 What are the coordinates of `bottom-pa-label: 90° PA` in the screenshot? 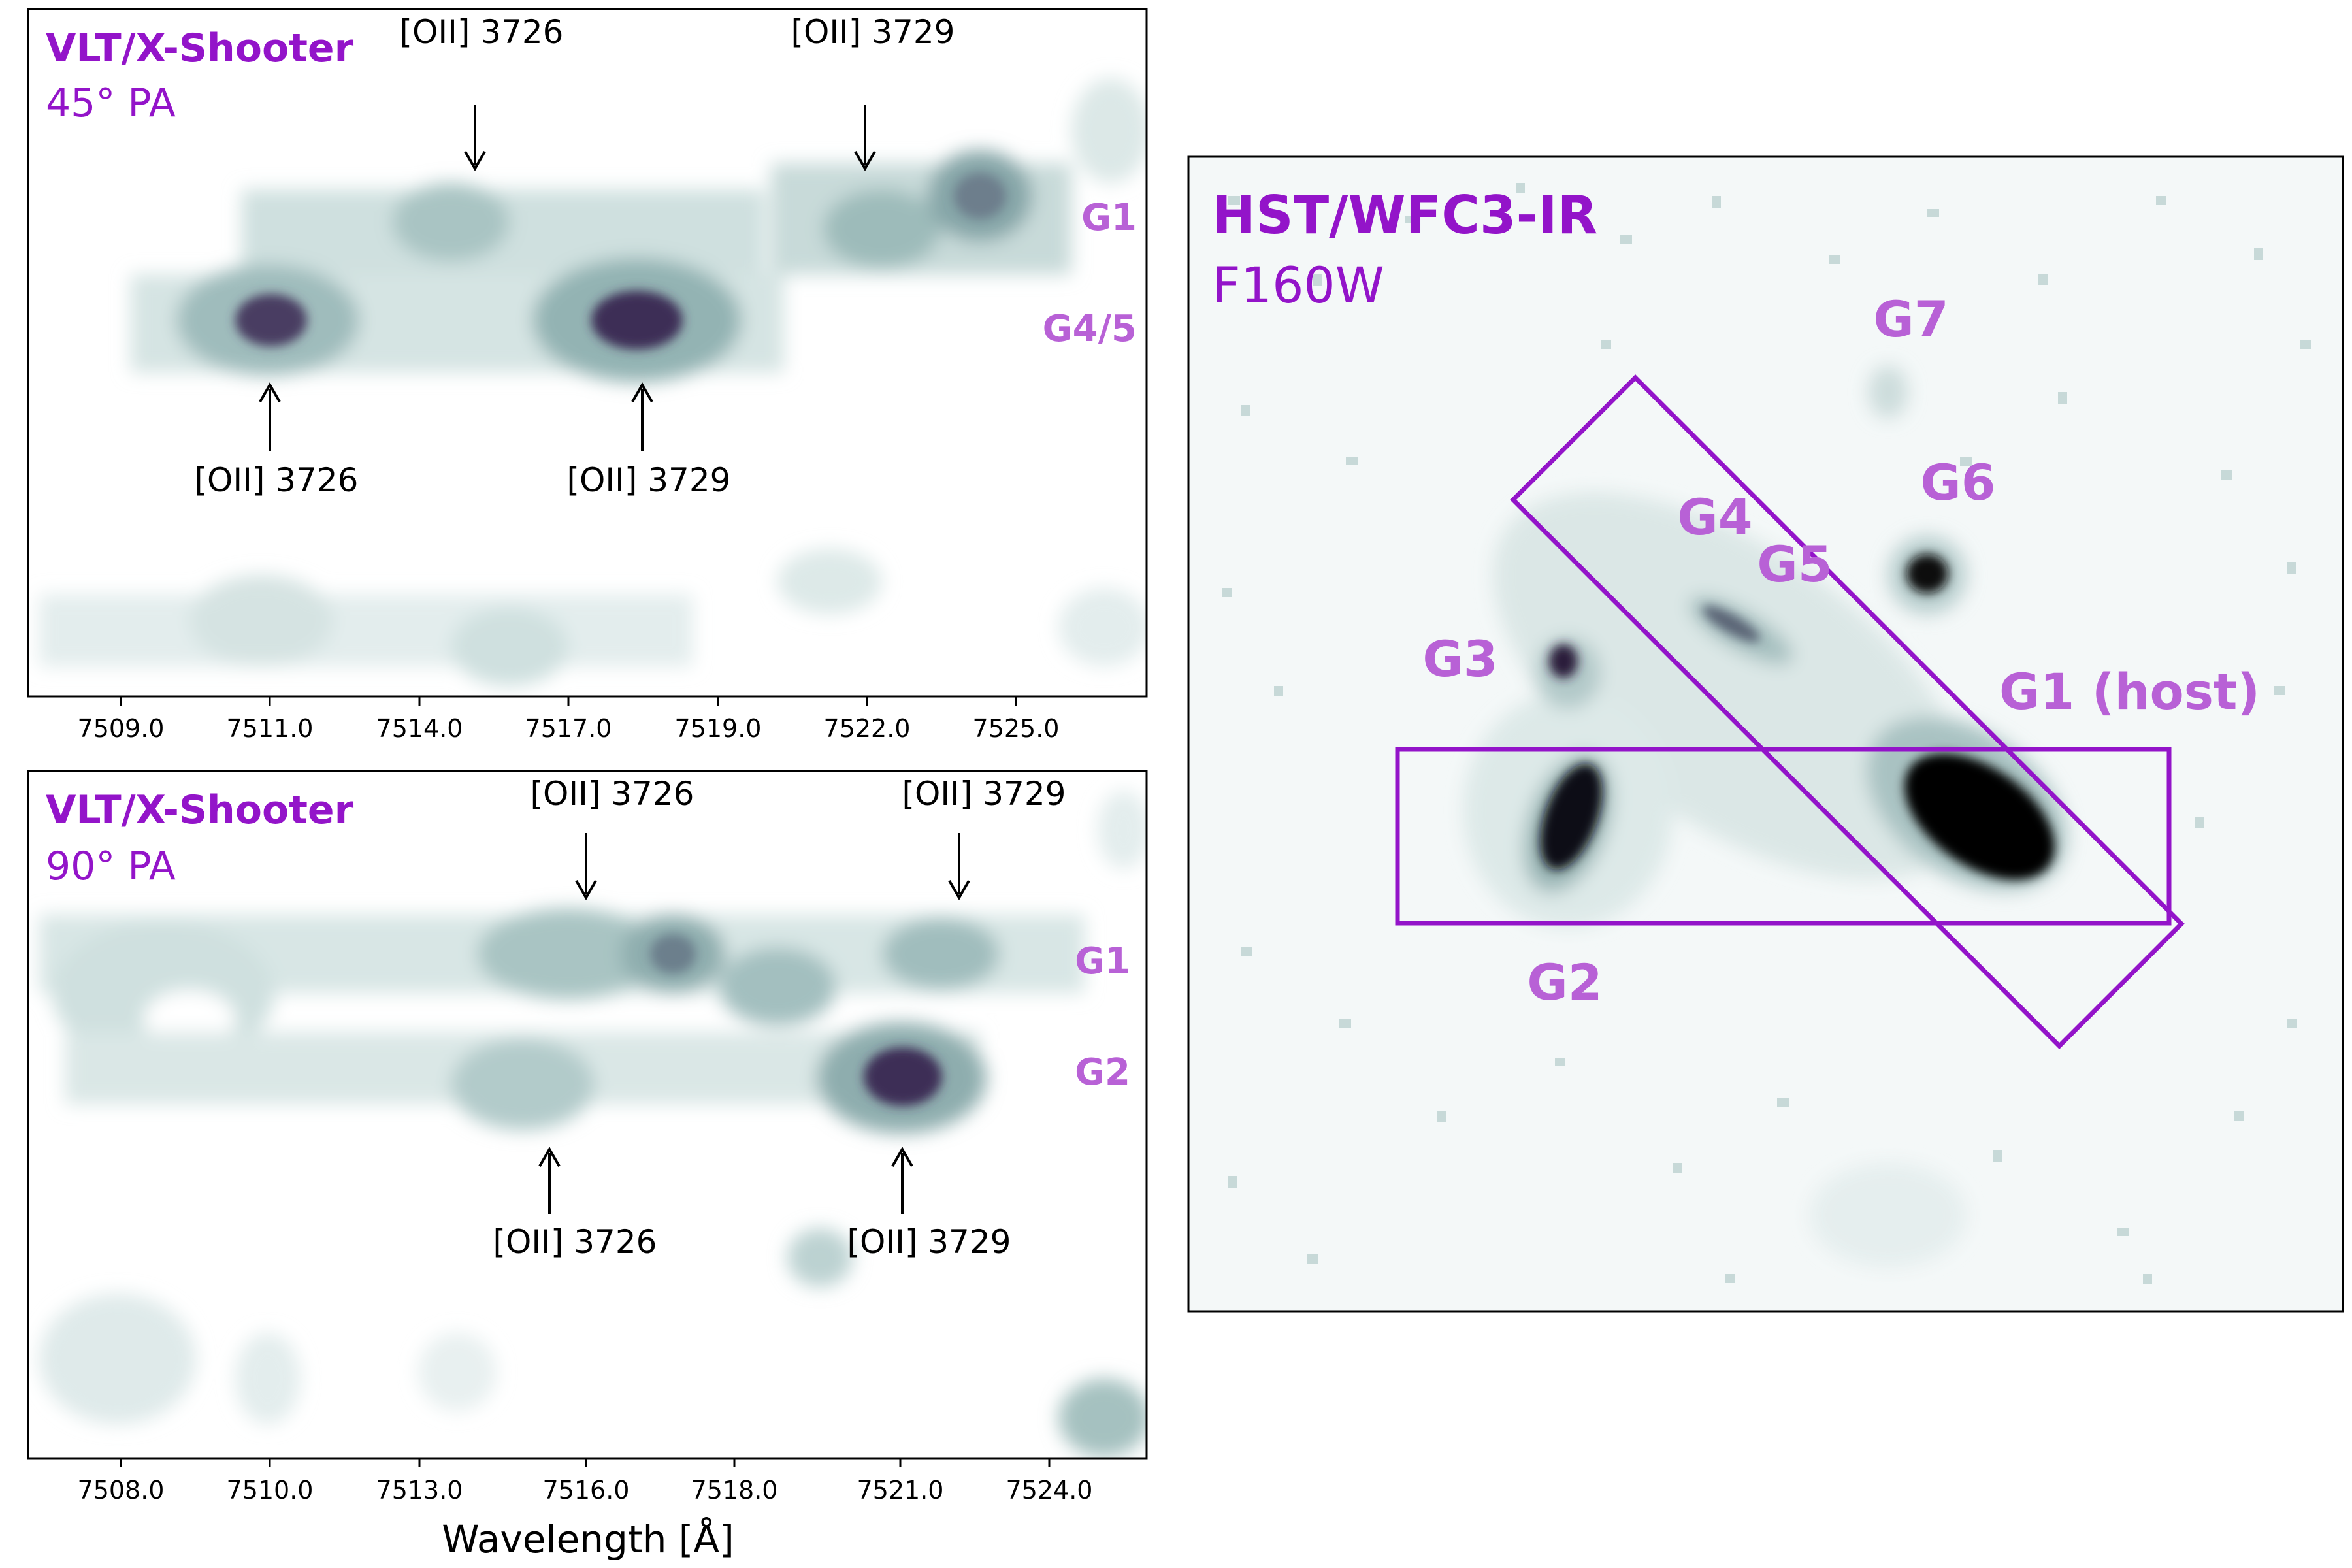 It's located at (111, 866).